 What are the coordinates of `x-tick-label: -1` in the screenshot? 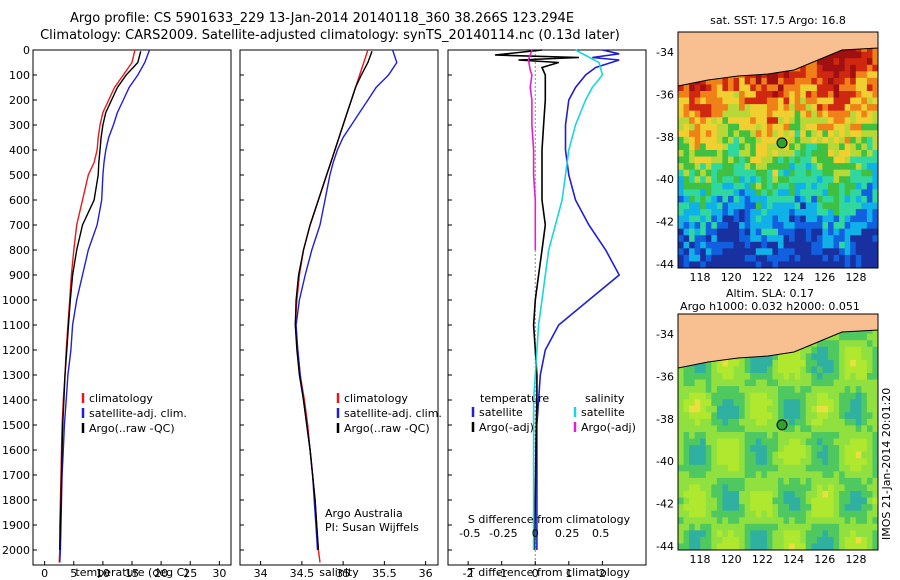 It's located at (501, 573).